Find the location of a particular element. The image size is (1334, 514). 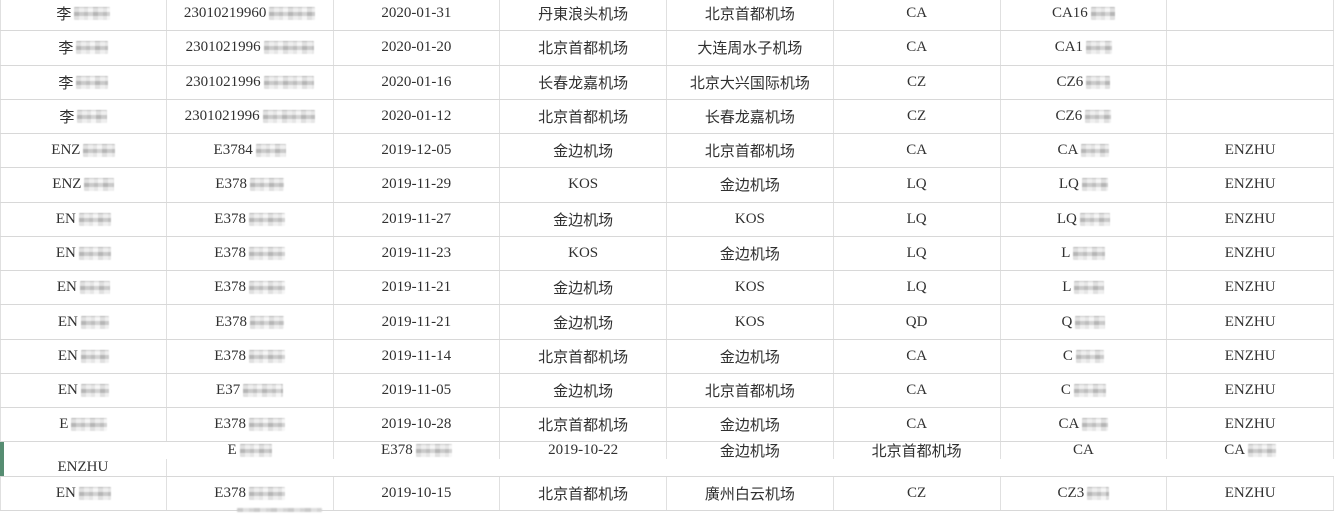

cell-flight_number: CA16 is located at coordinates (1084, 15).